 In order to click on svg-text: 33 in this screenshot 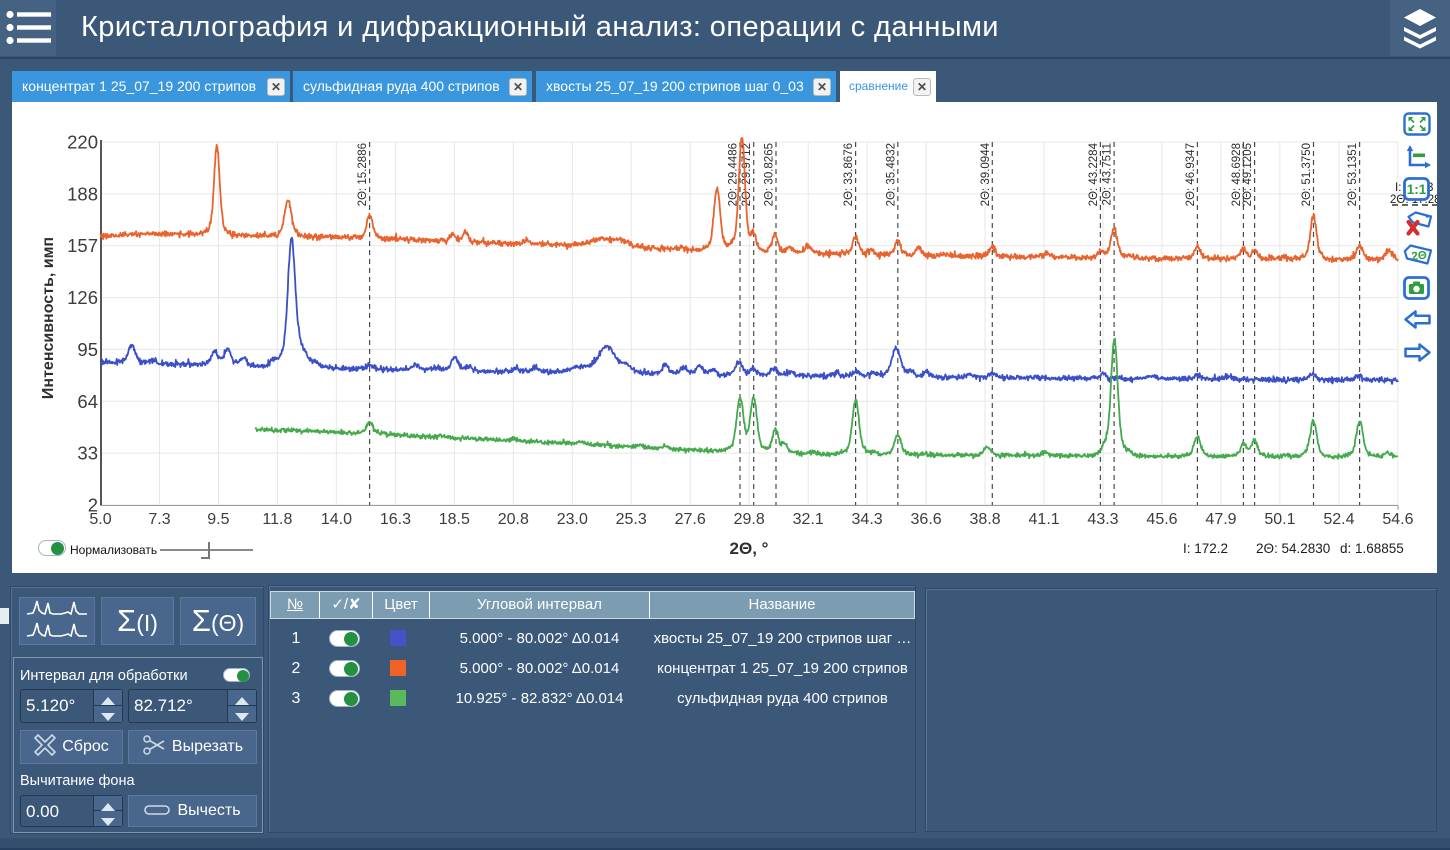, I will do `click(87, 453)`.